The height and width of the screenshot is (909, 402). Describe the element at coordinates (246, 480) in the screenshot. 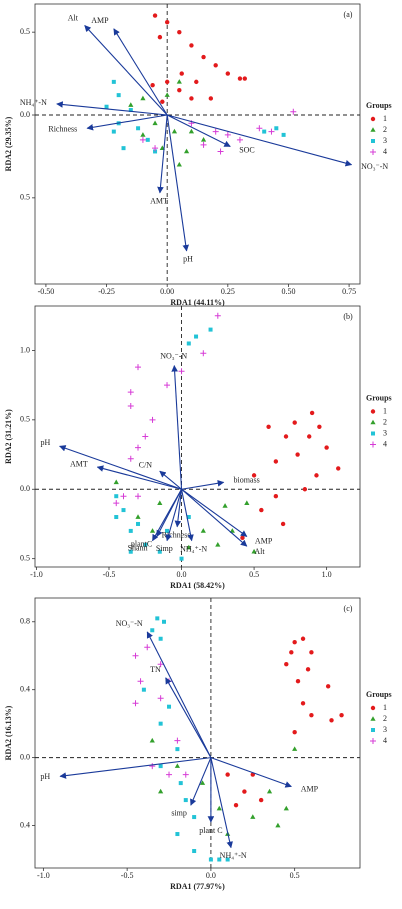

I see `arrow-label: biomass` at that location.